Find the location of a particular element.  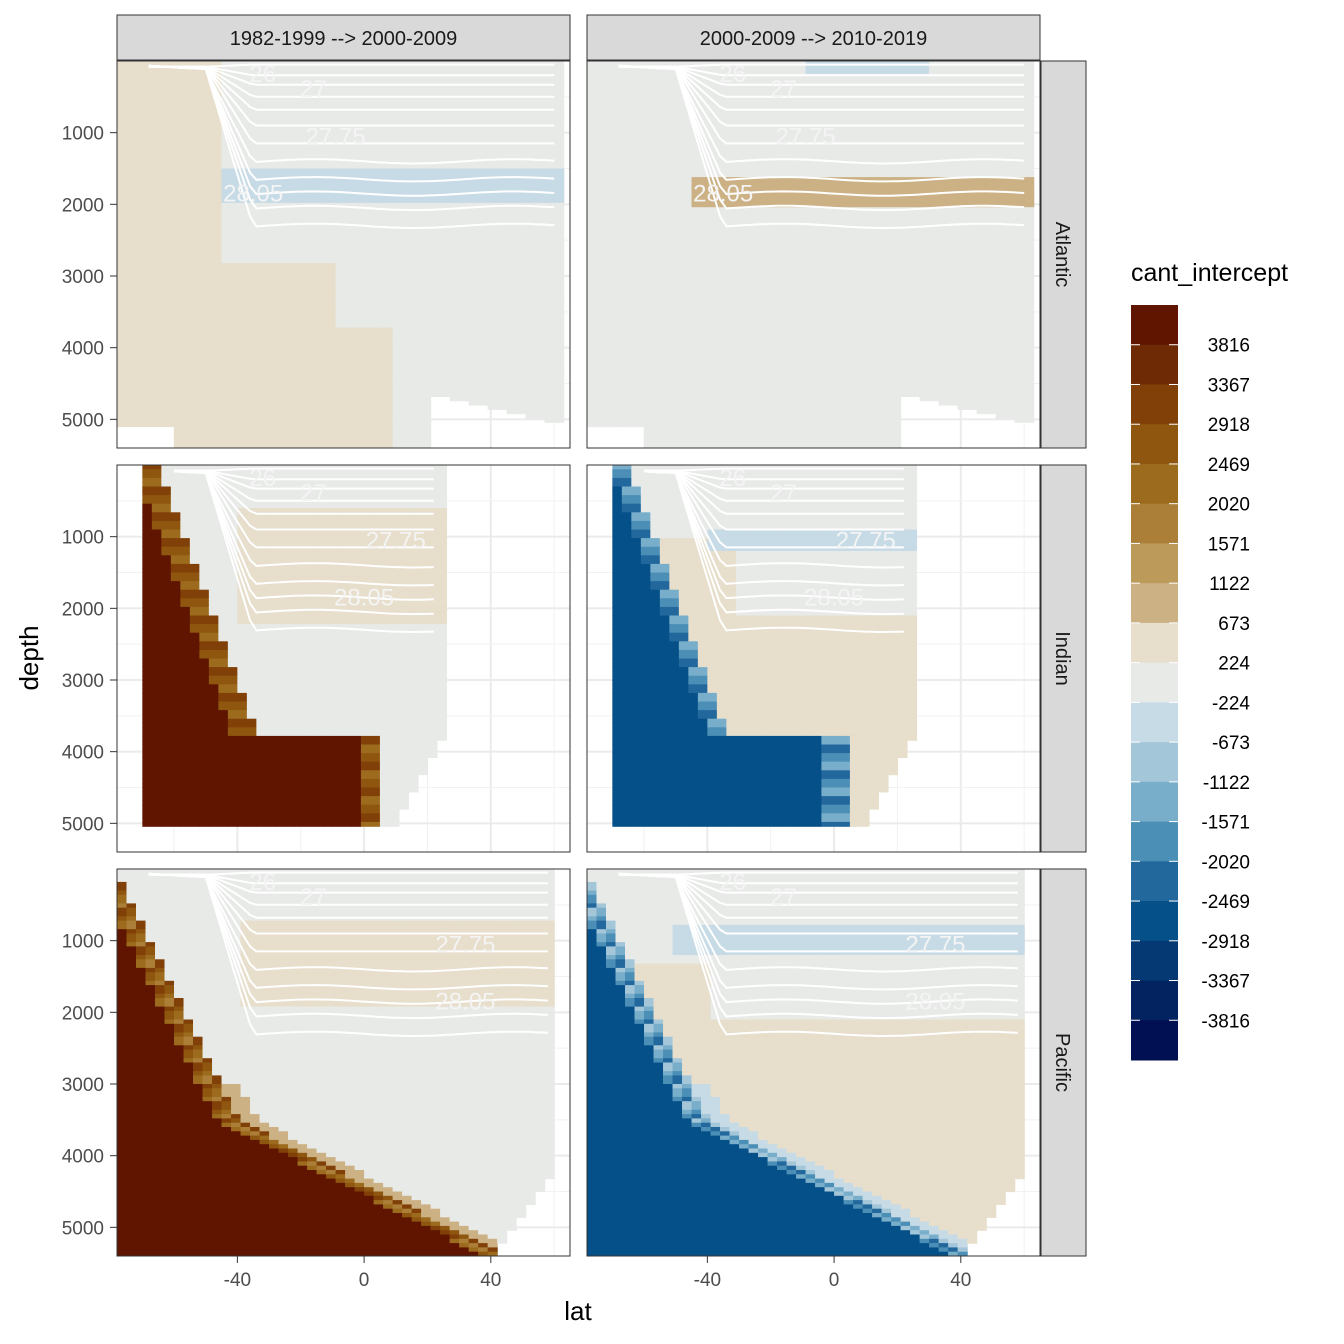

isopycnal-line is located at coordinates (351, 146).